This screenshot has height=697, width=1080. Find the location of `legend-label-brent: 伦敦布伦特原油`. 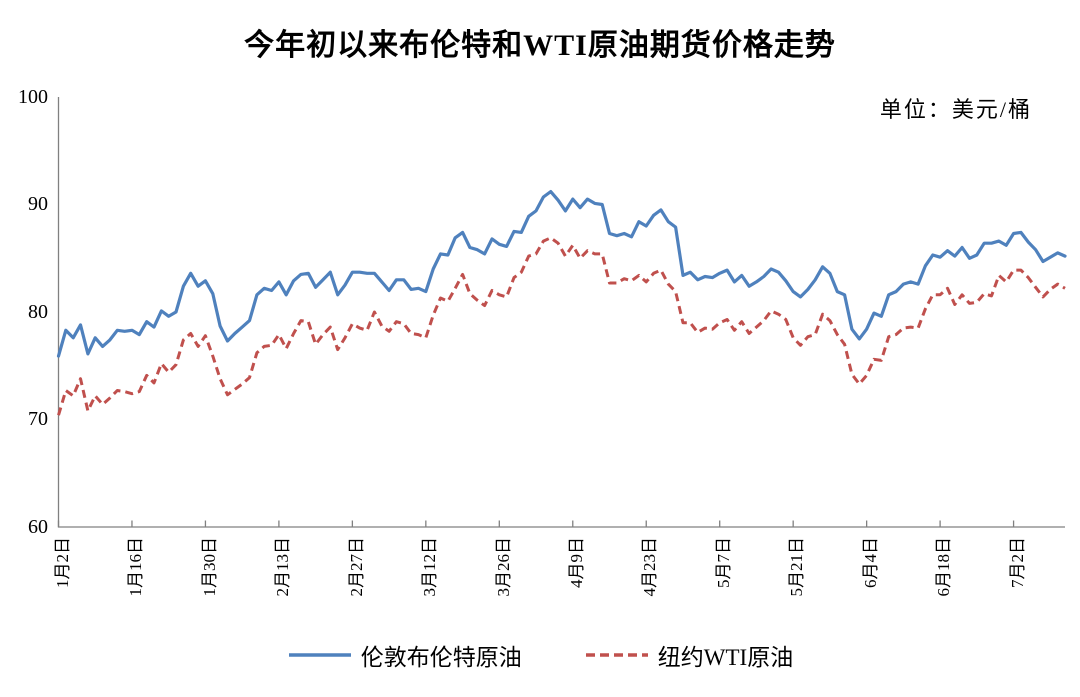

legend-label-brent: 伦敦布伦特原油 is located at coordinates (441, 657).